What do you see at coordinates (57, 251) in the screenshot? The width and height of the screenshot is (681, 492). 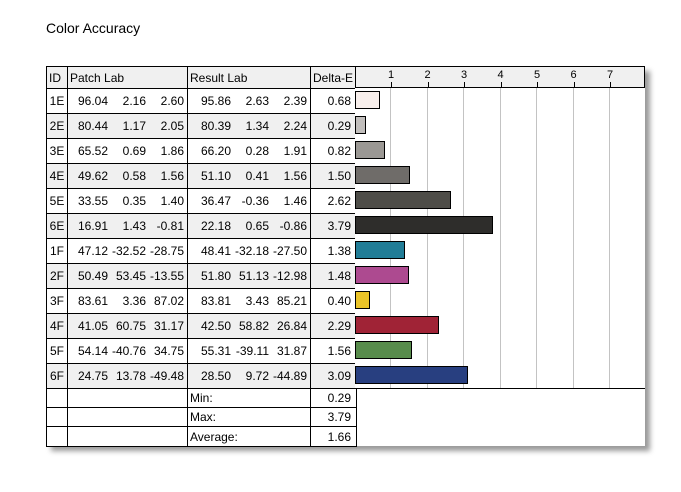 I see `row-id: 1F` at bounding box center [57, 251].